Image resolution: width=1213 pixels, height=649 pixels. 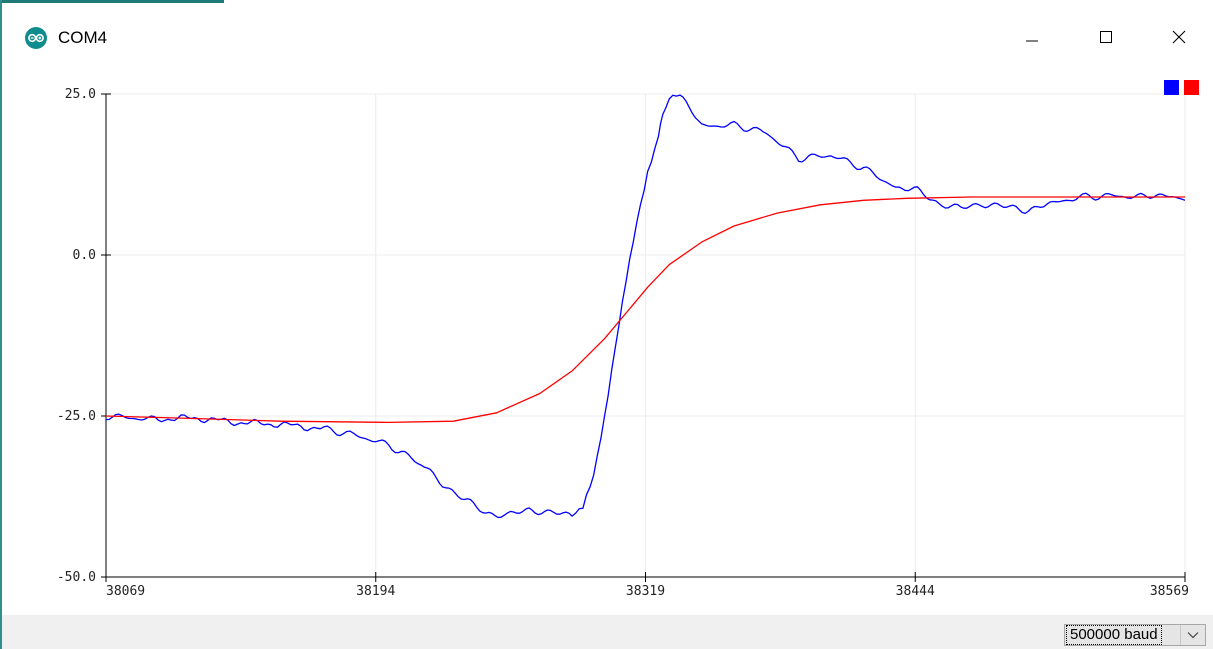 I want to click on minimize-button, so click(x=1032, y=37).